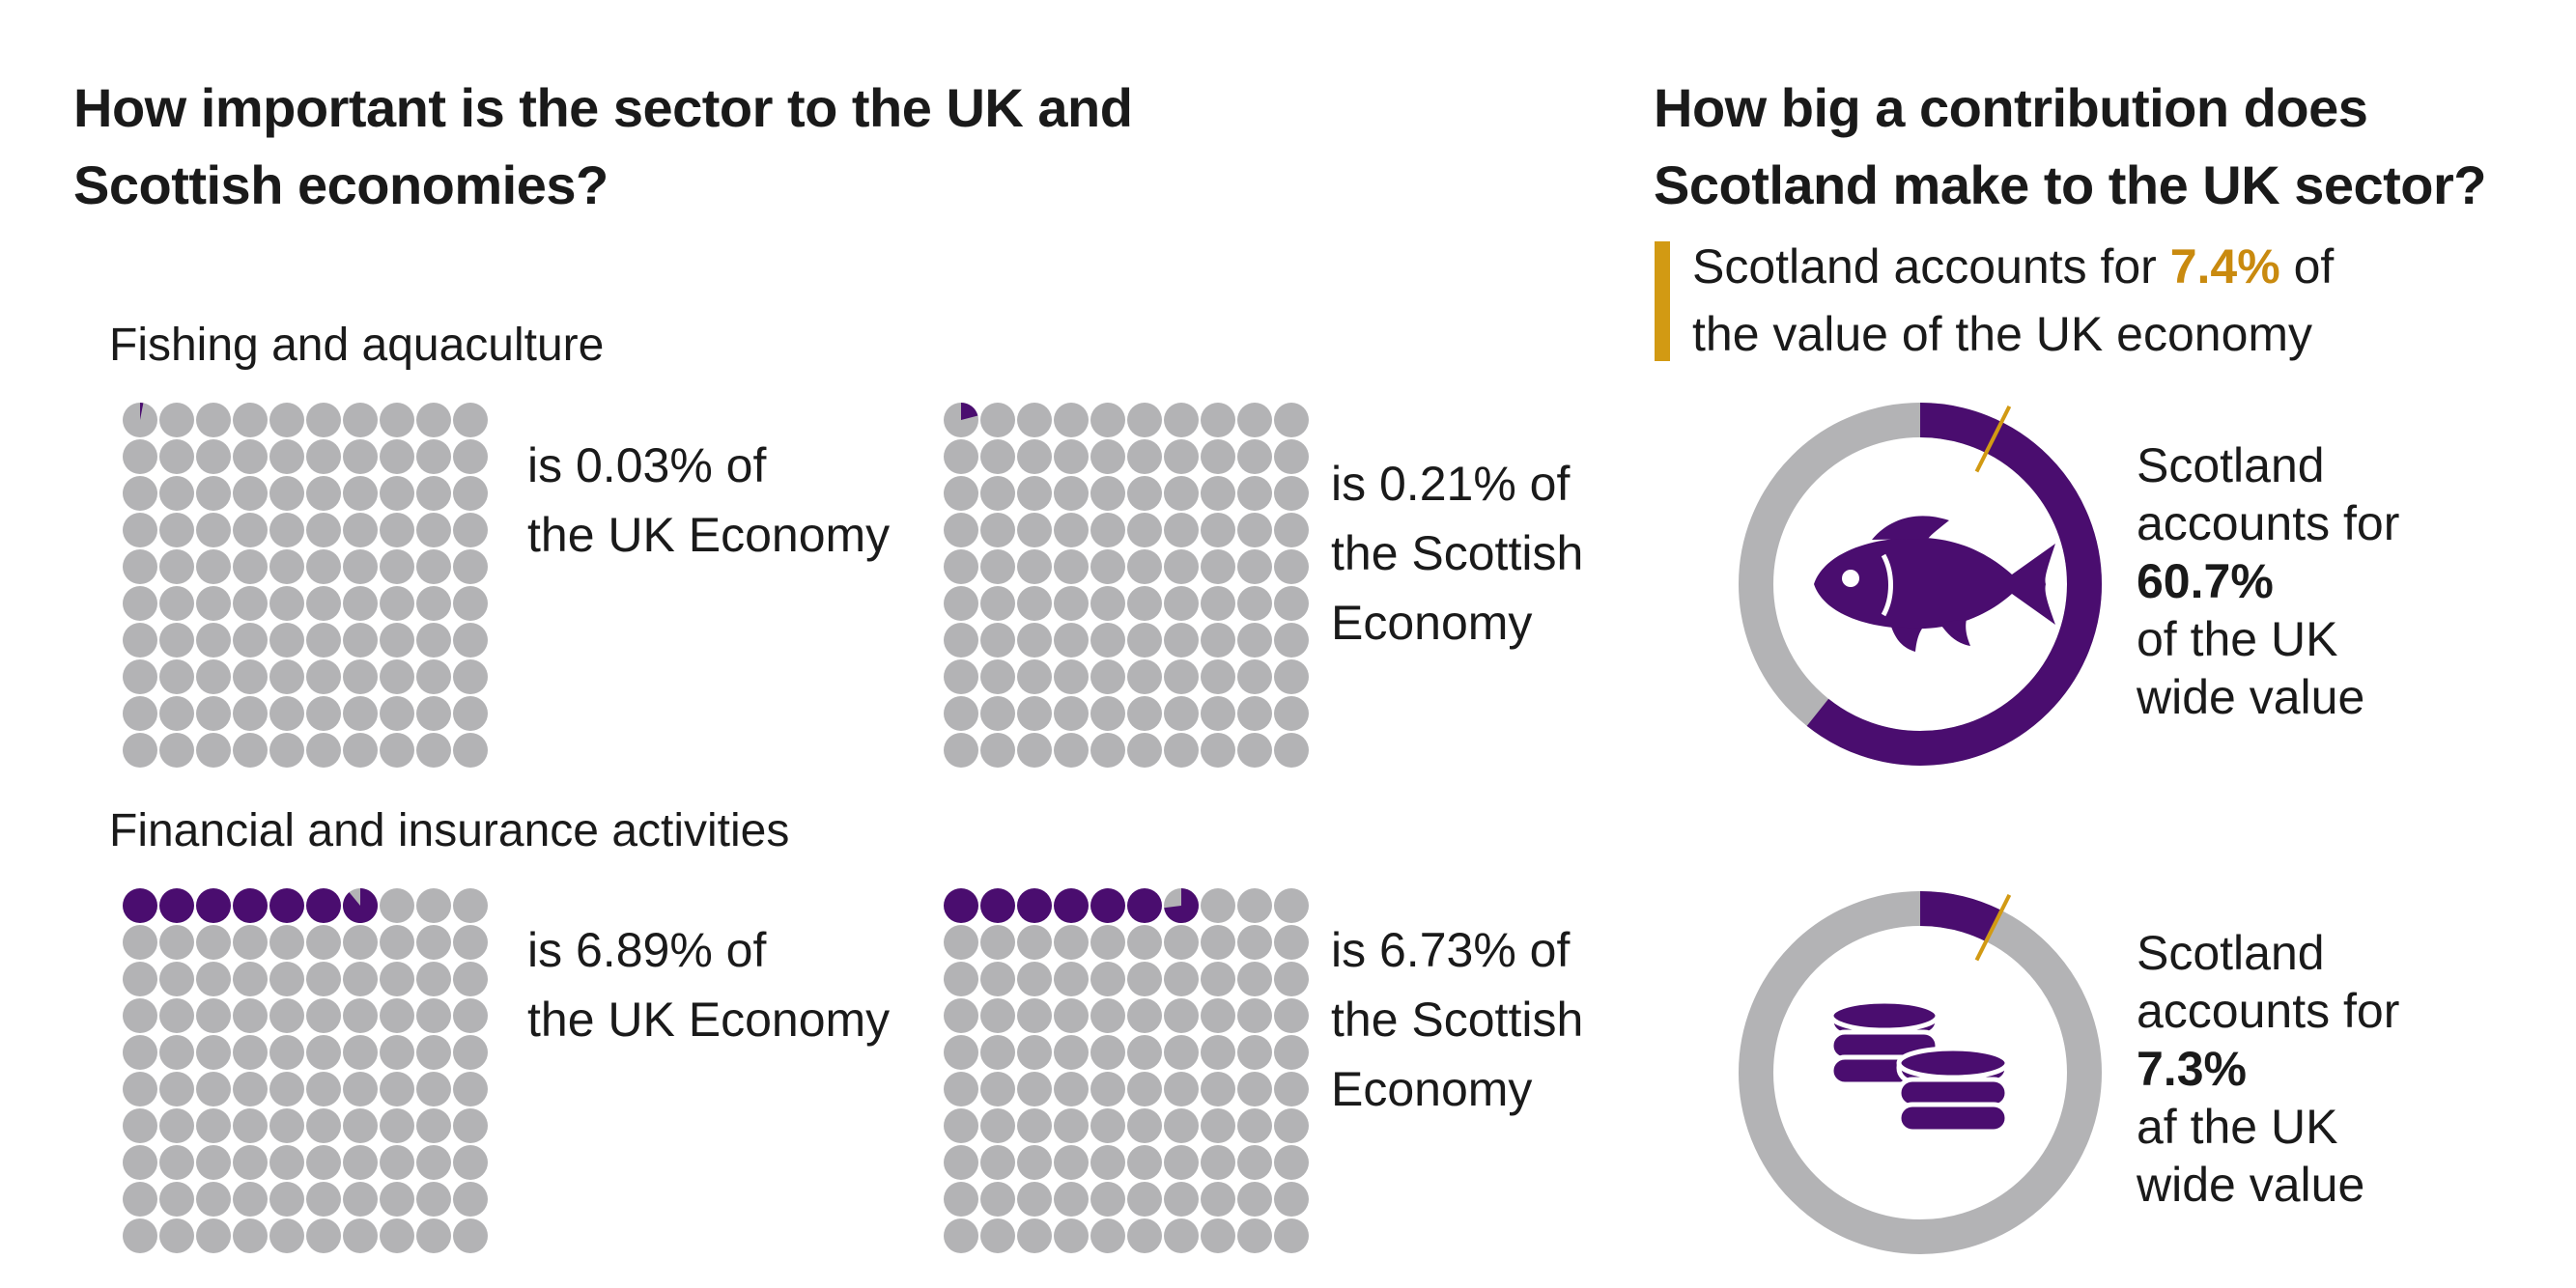  Describe the element at coordinates (1457, 1020) in the screenshot. I see `caption-financial-scotland: is 6.73% of the Scottish Economy` at that location.